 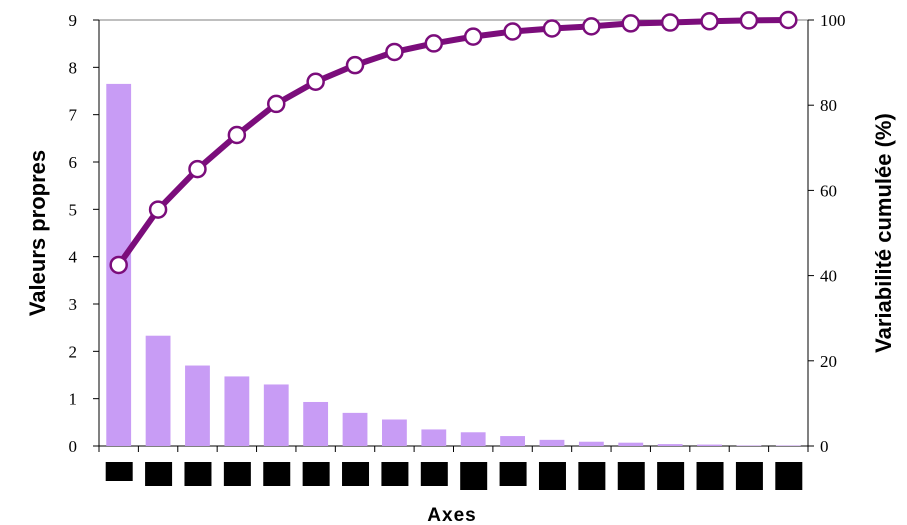 What do you see at coordinates (73, 257) in the screenshot?
I see `y-left-tick-label: 4` at bounding box center [73, 257].